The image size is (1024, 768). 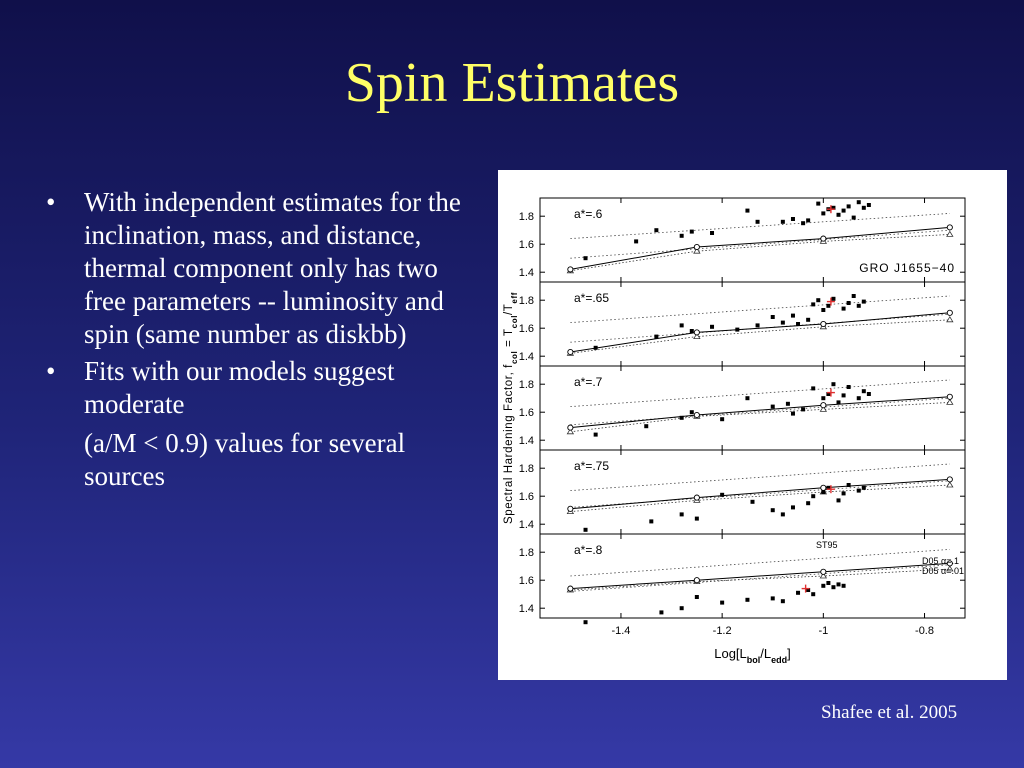 I want to click on chart-panel: 1.4 1.6 1.8 a*=.8, so click(x=742, y=579).